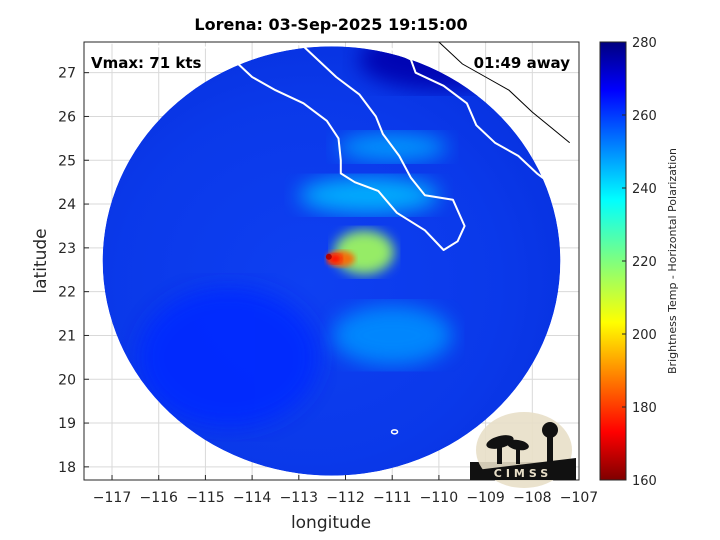 The image size is (720, 540). What do you see at coordinates (67, 424) in the screenshot?
I see `y-tick-label: 19` at bounding box center [67, 424].